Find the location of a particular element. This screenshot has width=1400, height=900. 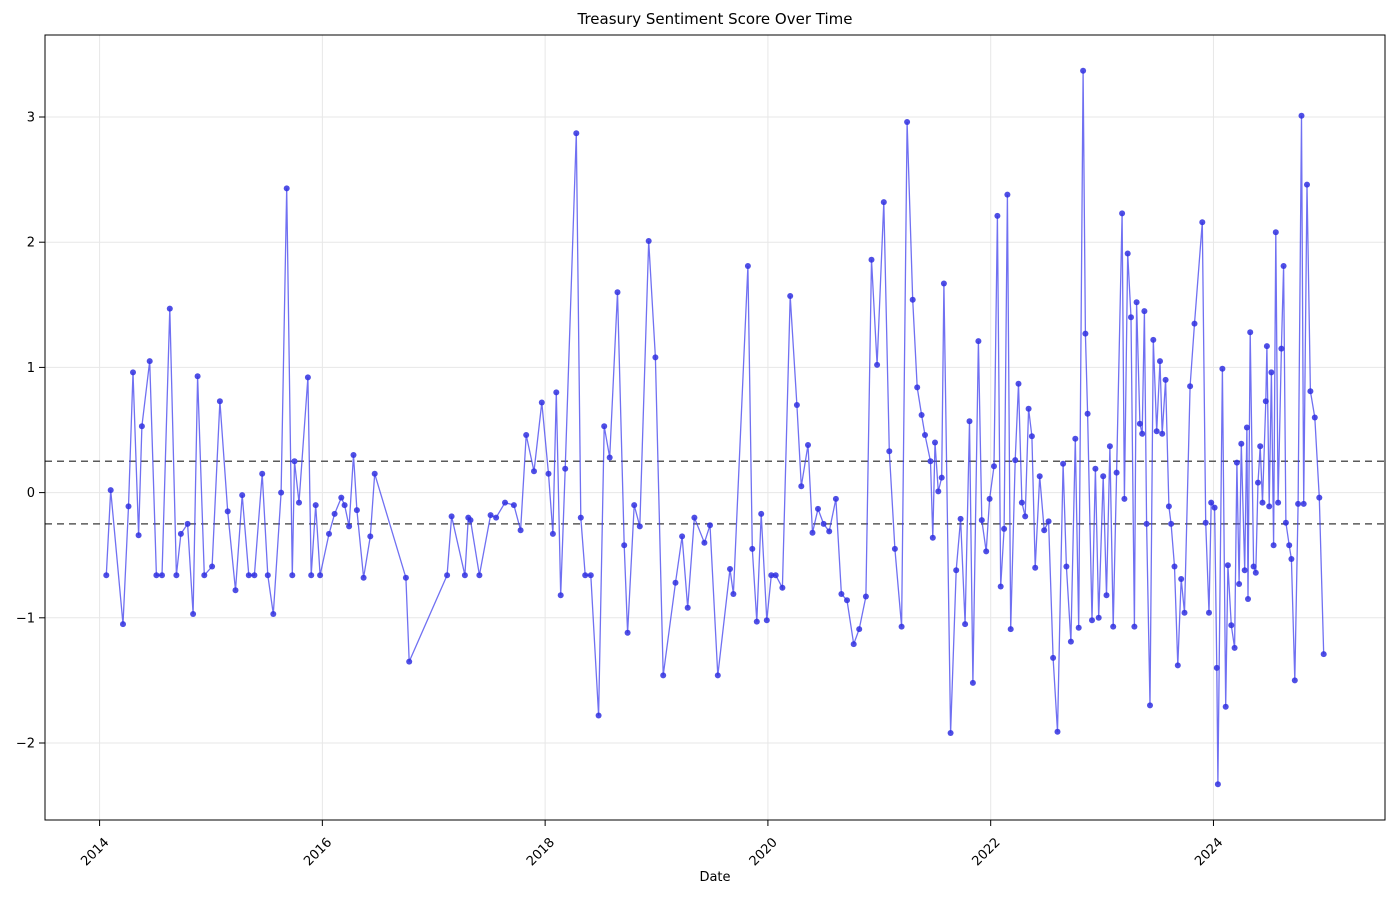

svg-text: 2020 is located at coordinates (764, 852).